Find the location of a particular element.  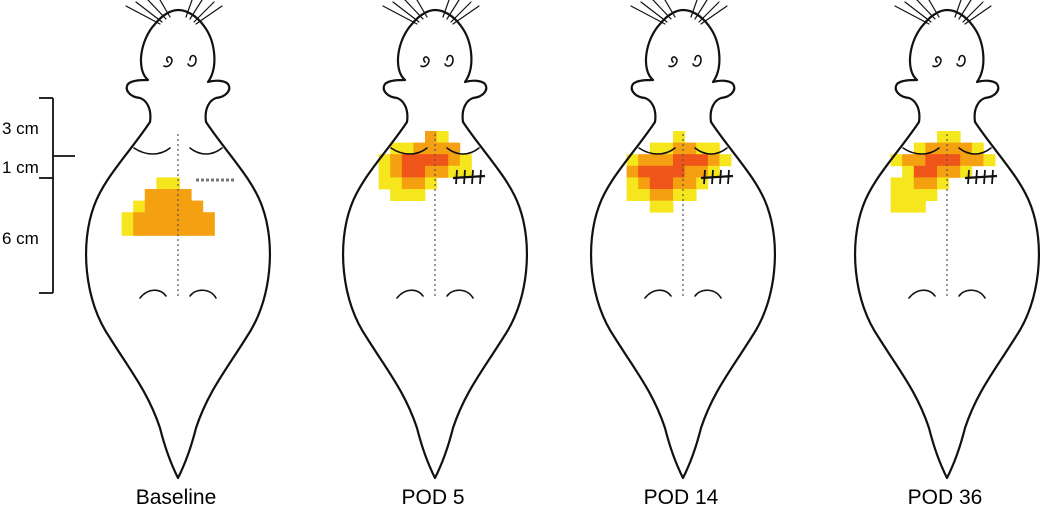

incision-suture is located at coordinates (981, 177).